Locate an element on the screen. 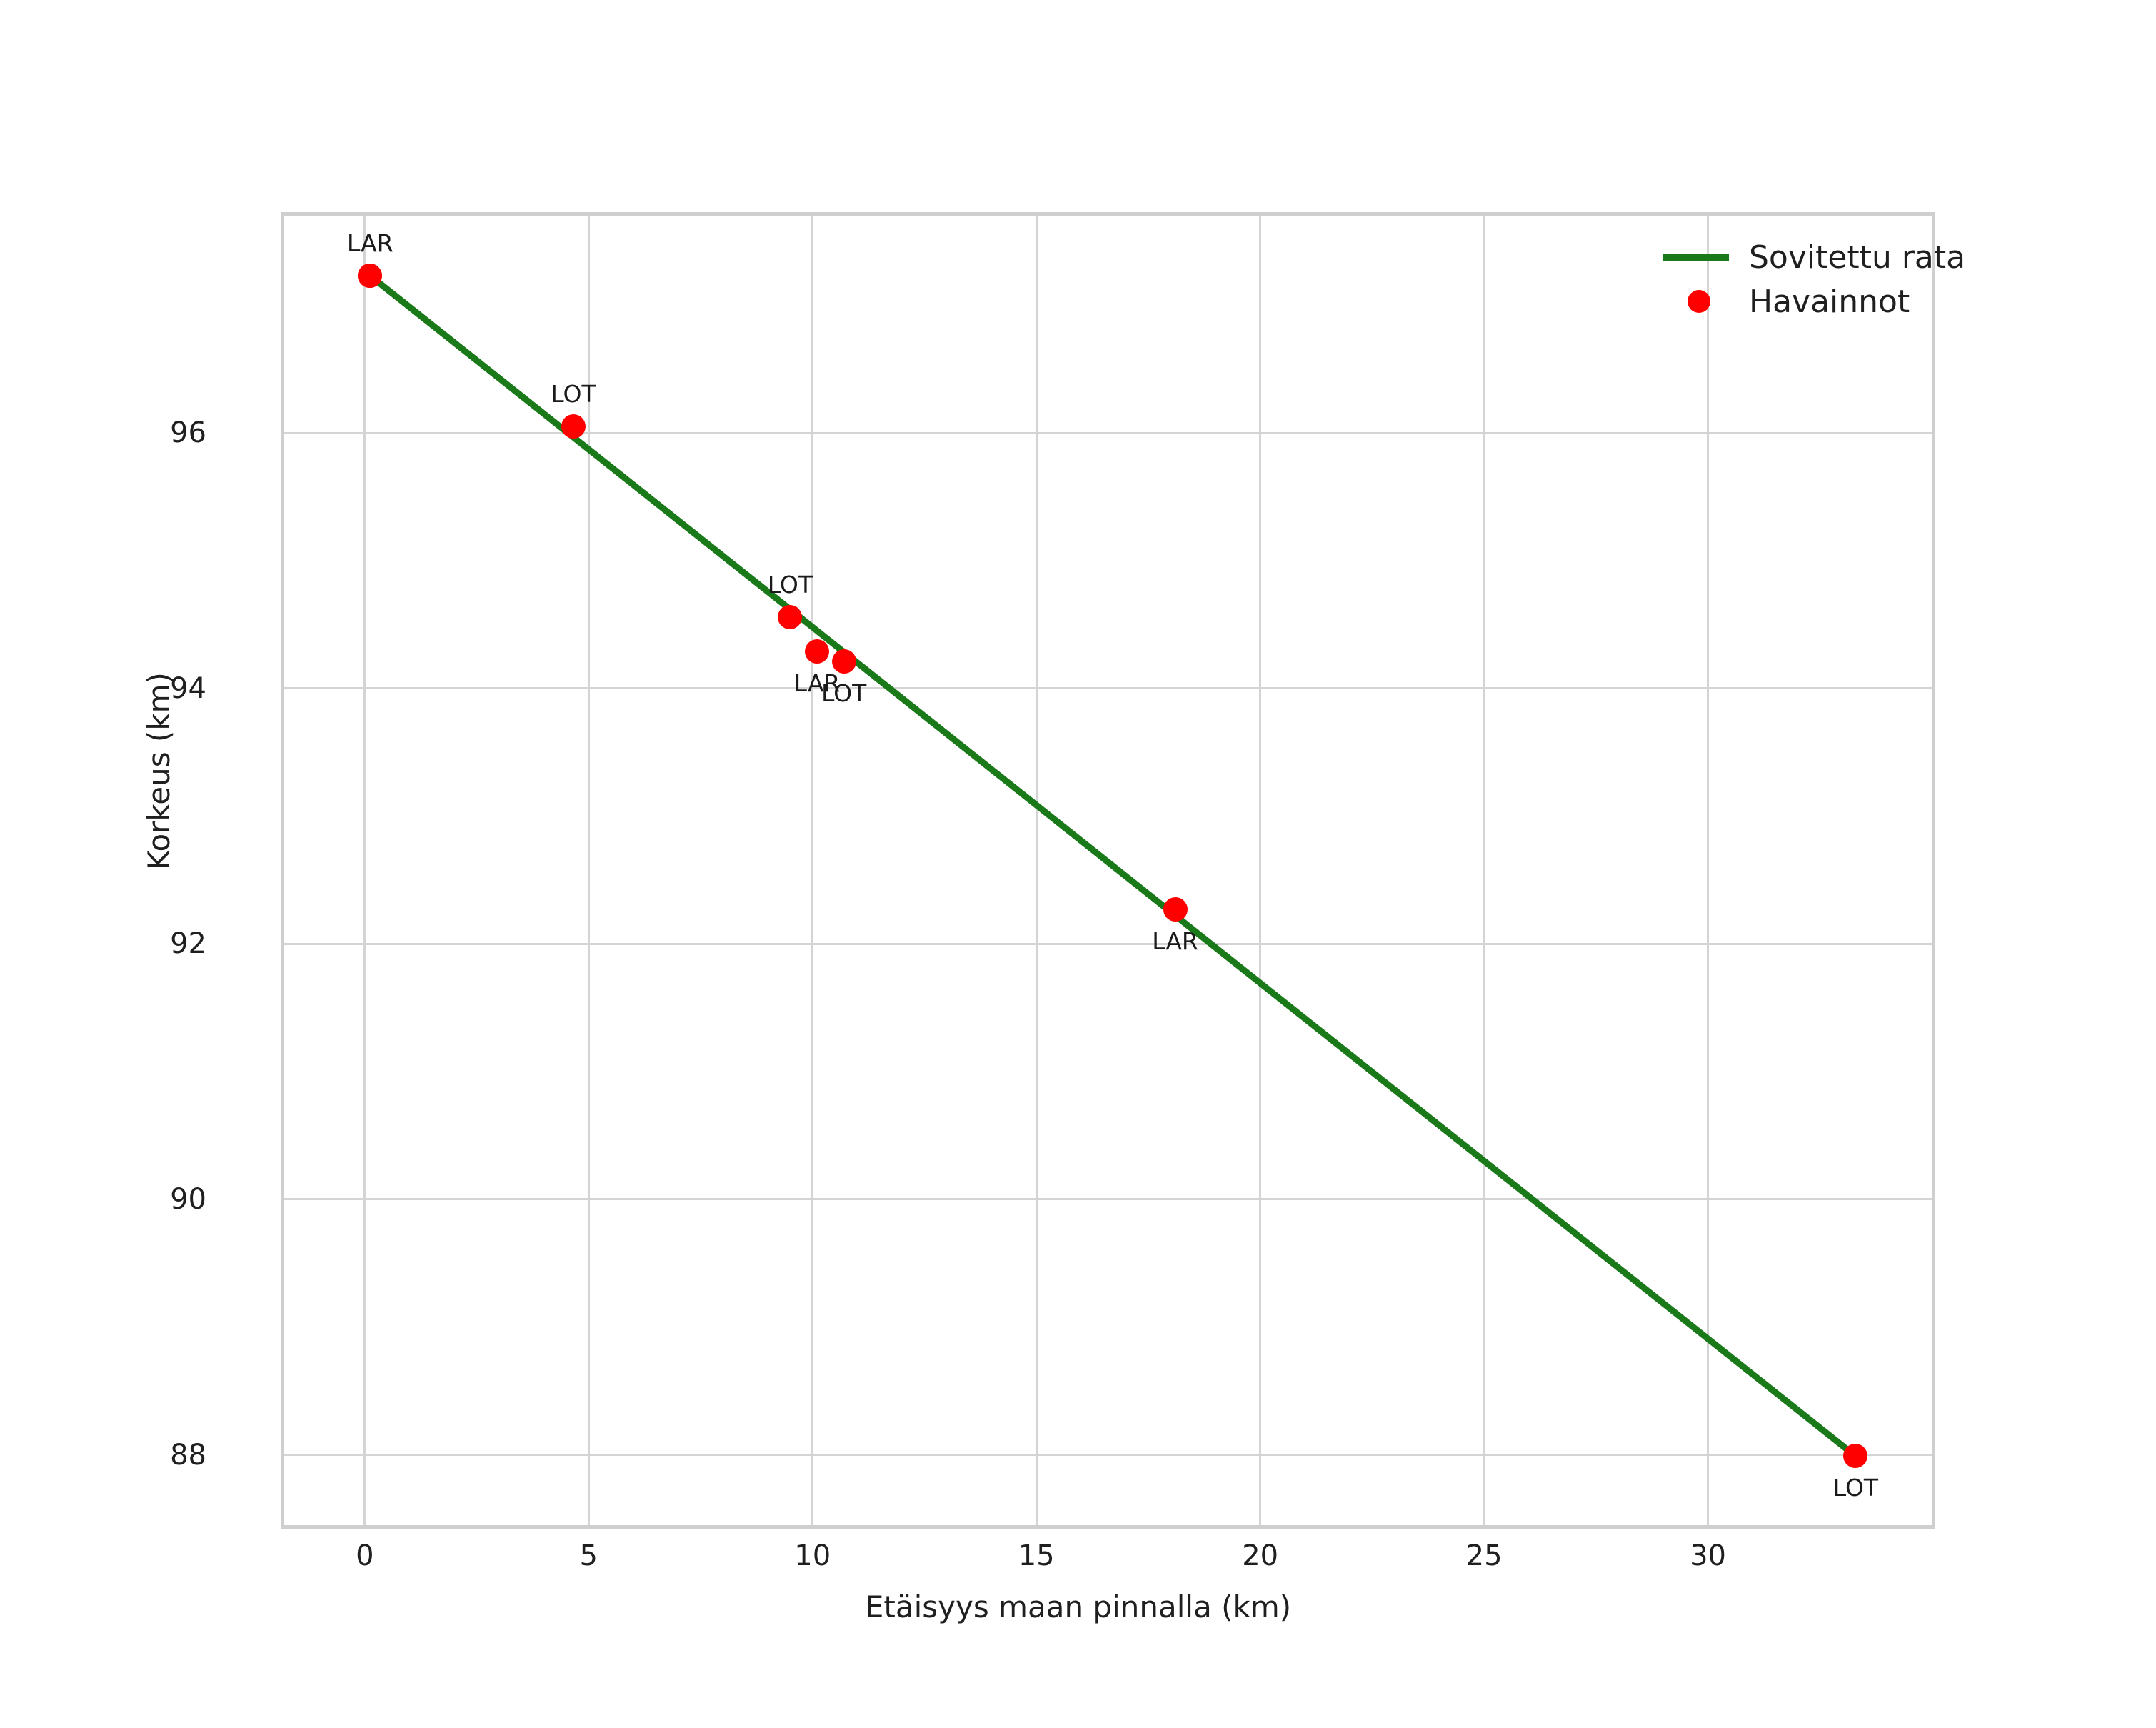  x-tick-label: 20 is located at coordinates (1261, 1555).